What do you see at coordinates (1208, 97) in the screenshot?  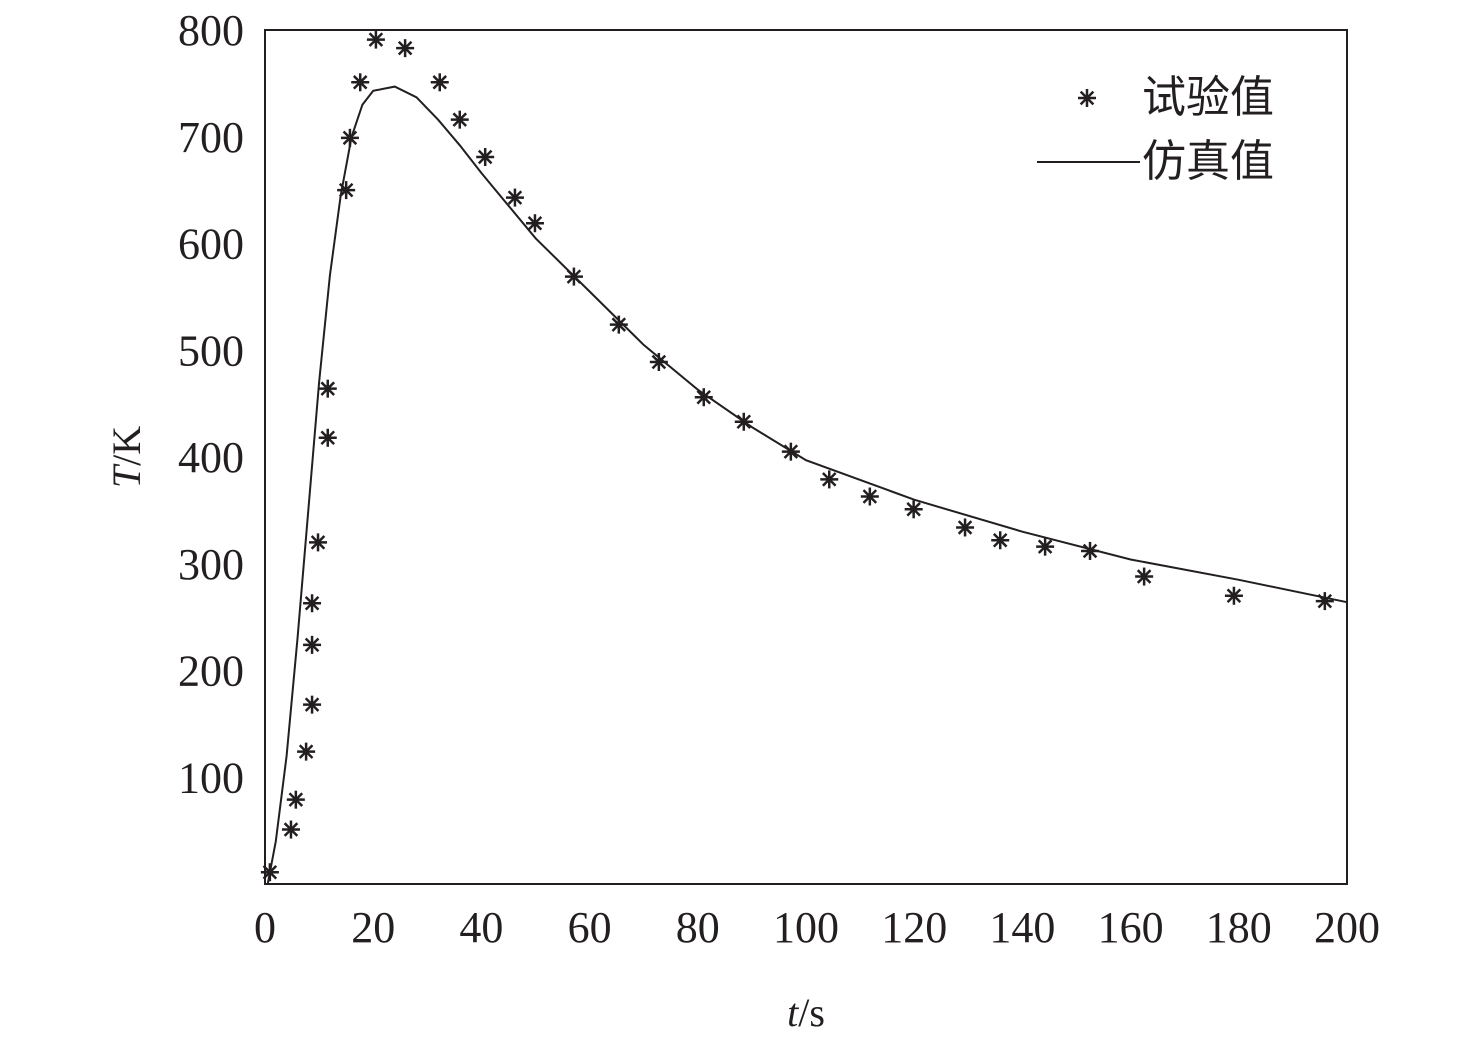 I see `legend-label-experimental: 试验值` at bounding box center [1208, 97].